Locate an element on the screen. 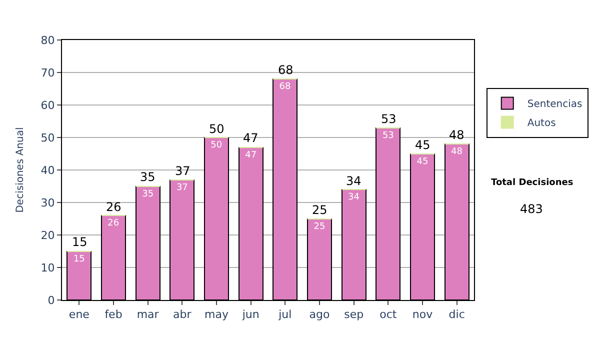  x-tick-label: jun is located at coordinates (250, 315).